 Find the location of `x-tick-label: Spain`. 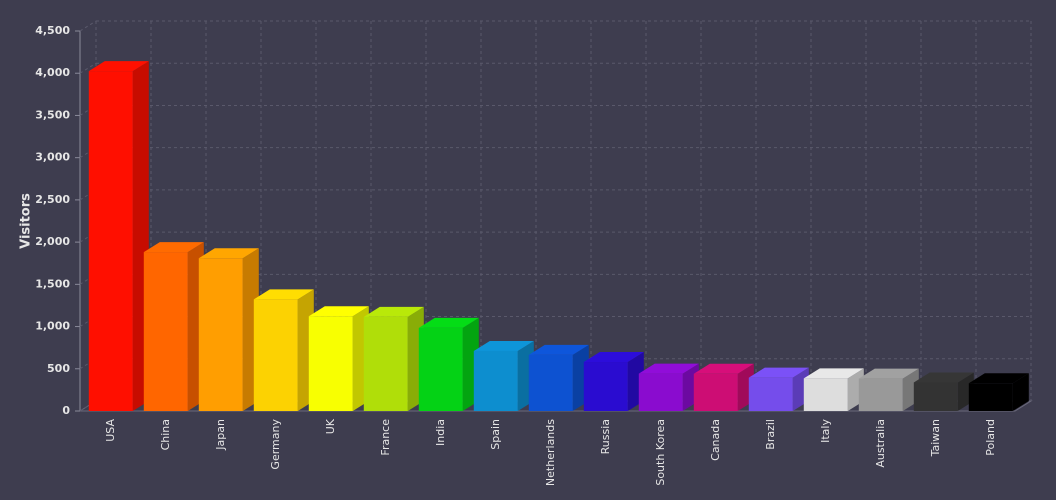

x-tick-label: Spain is located at coordinates (495, 434).